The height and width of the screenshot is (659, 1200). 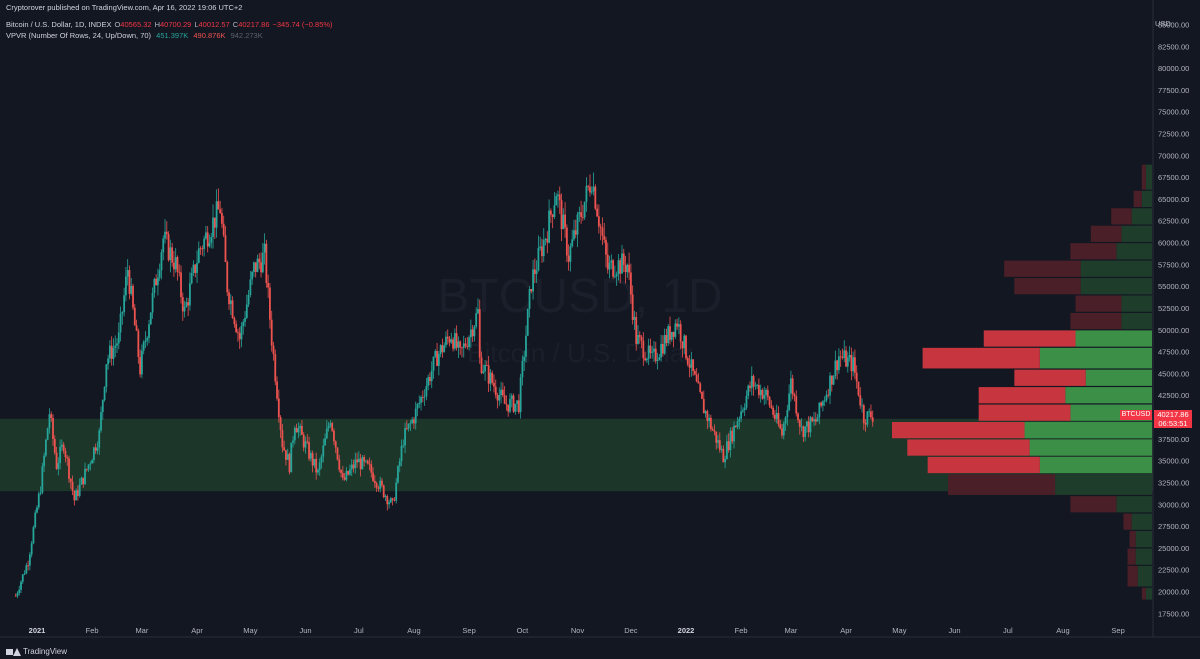 What do you see at coordinates (1173, 570) in the screenshot?
I see `y-tick-label: 22500.00` at bounding box center [1173, 570].